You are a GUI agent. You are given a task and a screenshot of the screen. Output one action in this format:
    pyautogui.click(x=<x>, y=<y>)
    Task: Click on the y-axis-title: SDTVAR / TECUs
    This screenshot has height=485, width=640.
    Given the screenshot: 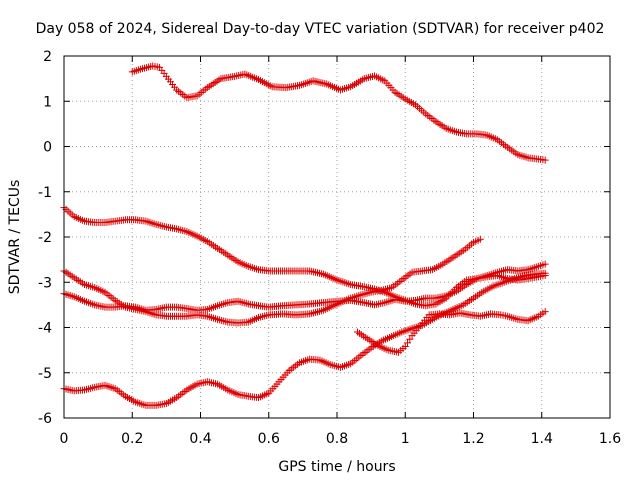 What is the action you would take?
    pyautogui.click(x=15, y=237)
    